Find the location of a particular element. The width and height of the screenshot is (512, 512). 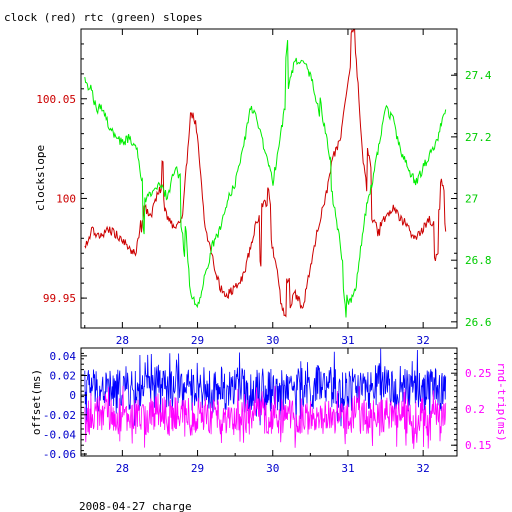

y-right-tick-label: 27 is located at coordinates (471, 199).